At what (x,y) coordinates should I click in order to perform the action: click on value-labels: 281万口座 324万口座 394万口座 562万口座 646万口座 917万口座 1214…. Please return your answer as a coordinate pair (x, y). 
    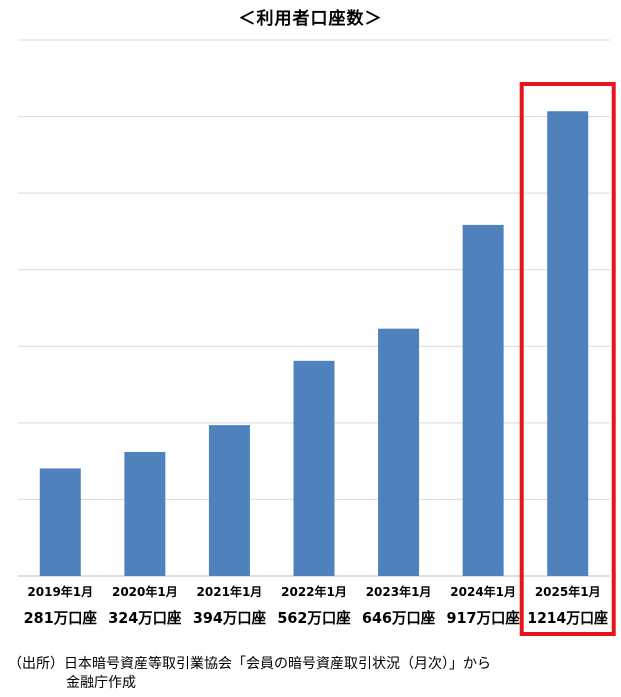
    Looking at the image, I should click on (316, 618).